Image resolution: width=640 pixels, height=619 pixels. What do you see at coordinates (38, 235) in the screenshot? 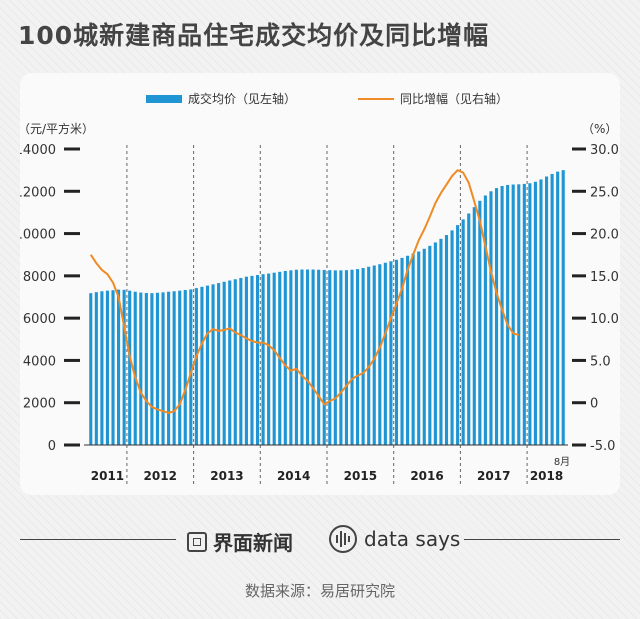
I see `left-tick-label: 10000` at bounding box center [38, 235].